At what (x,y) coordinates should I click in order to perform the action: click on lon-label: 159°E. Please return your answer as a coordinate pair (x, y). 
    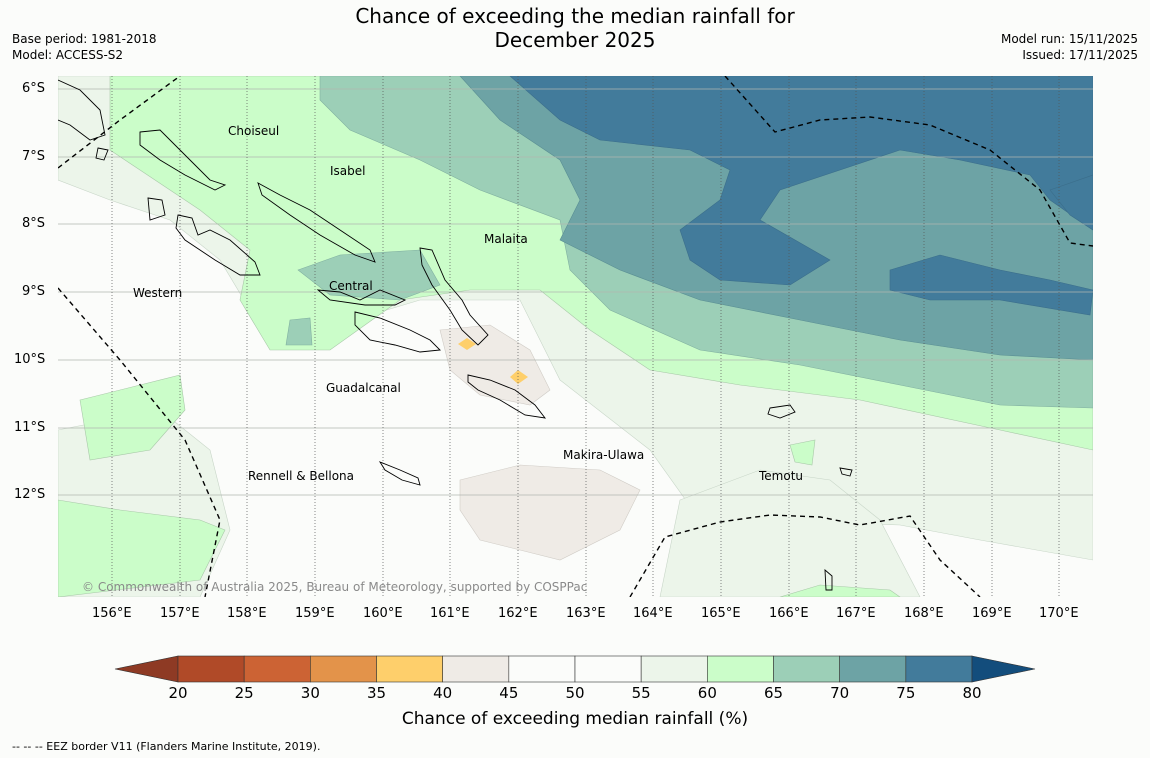
    Looking at the image, I should click on (315, 613).